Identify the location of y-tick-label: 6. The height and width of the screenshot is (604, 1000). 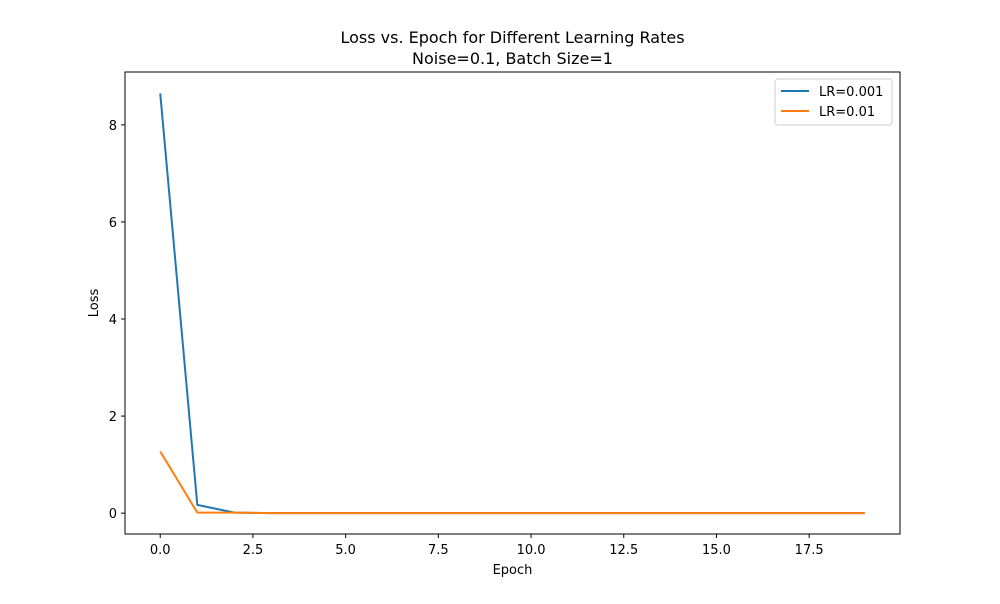
(113, 223).